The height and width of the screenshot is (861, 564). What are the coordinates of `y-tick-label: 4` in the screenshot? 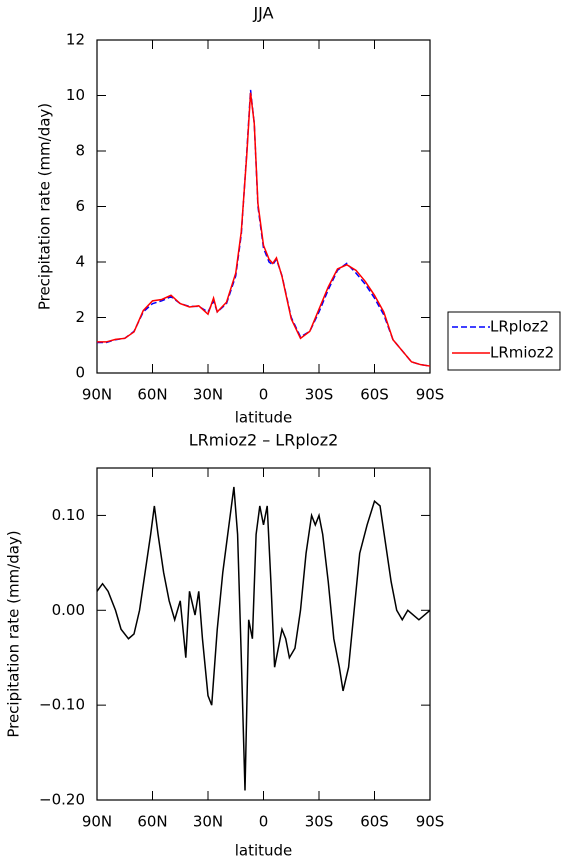 It's located at (80, 262).